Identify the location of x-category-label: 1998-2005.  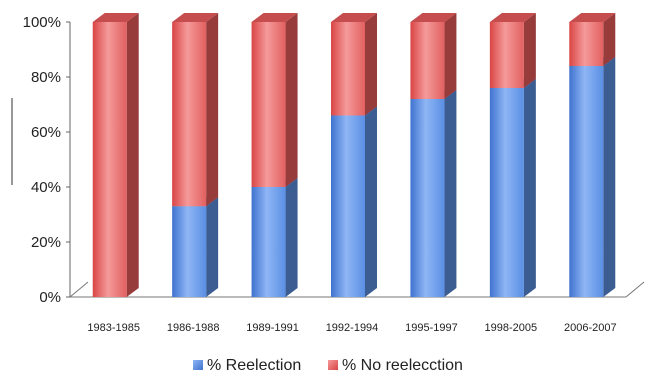
(511, 328).